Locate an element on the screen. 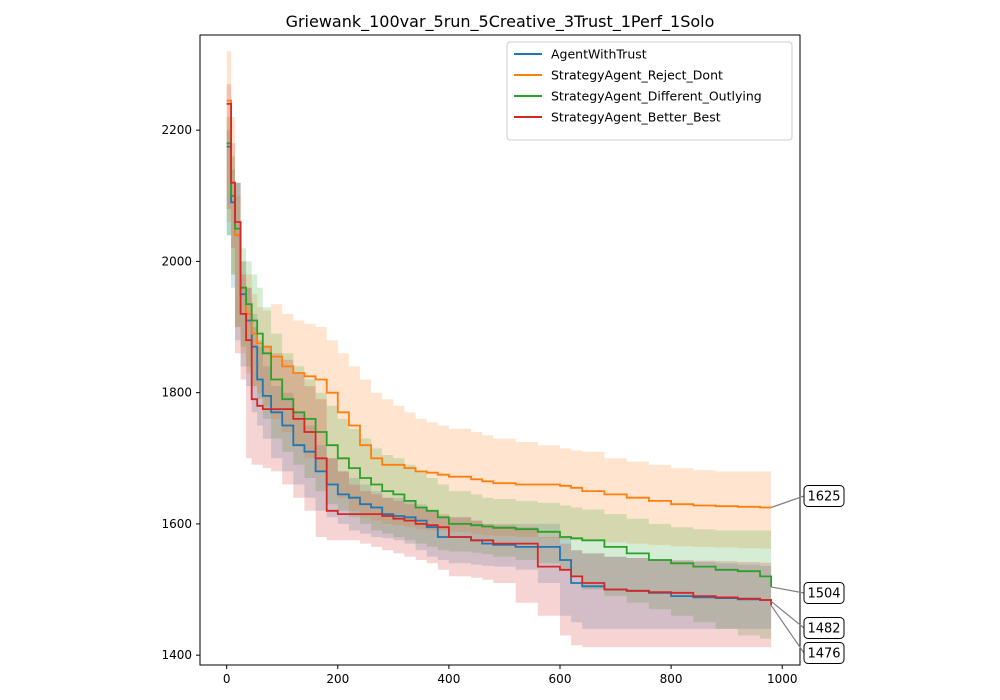  x-tick-label: 0 is located at coordinates (227, 679).